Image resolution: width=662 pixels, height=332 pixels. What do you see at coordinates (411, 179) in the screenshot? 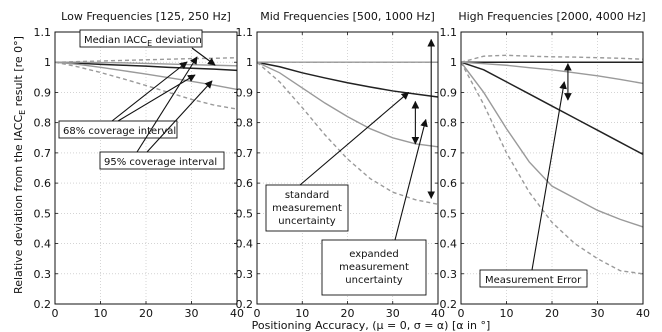
I see `expanded-uncertainty-pointer` at bounding box center [411, 179].